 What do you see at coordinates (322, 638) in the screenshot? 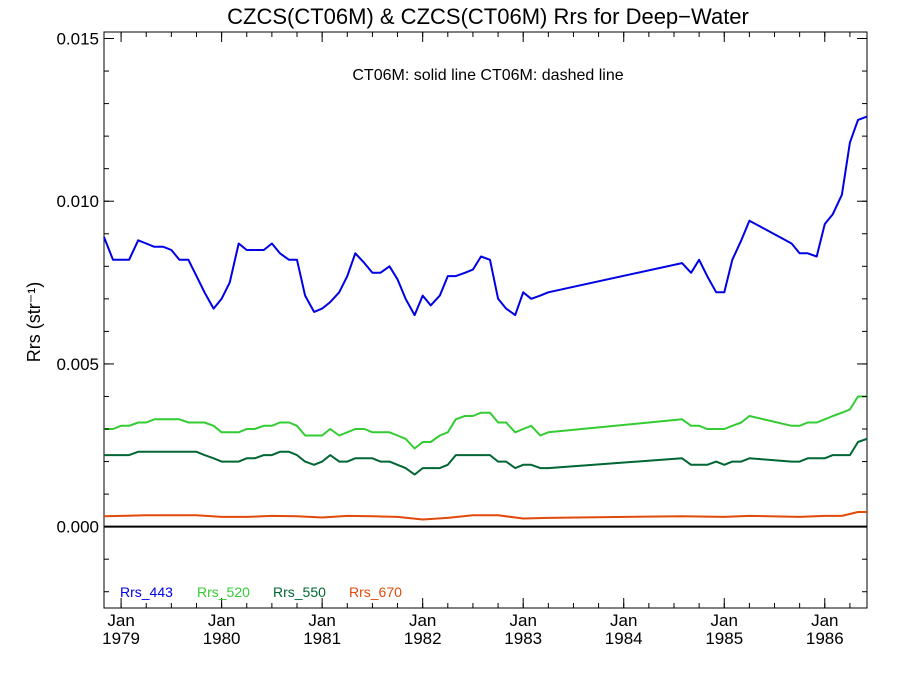
I see `x-tick-label-year: 1981` at bounding box center [322, 638].